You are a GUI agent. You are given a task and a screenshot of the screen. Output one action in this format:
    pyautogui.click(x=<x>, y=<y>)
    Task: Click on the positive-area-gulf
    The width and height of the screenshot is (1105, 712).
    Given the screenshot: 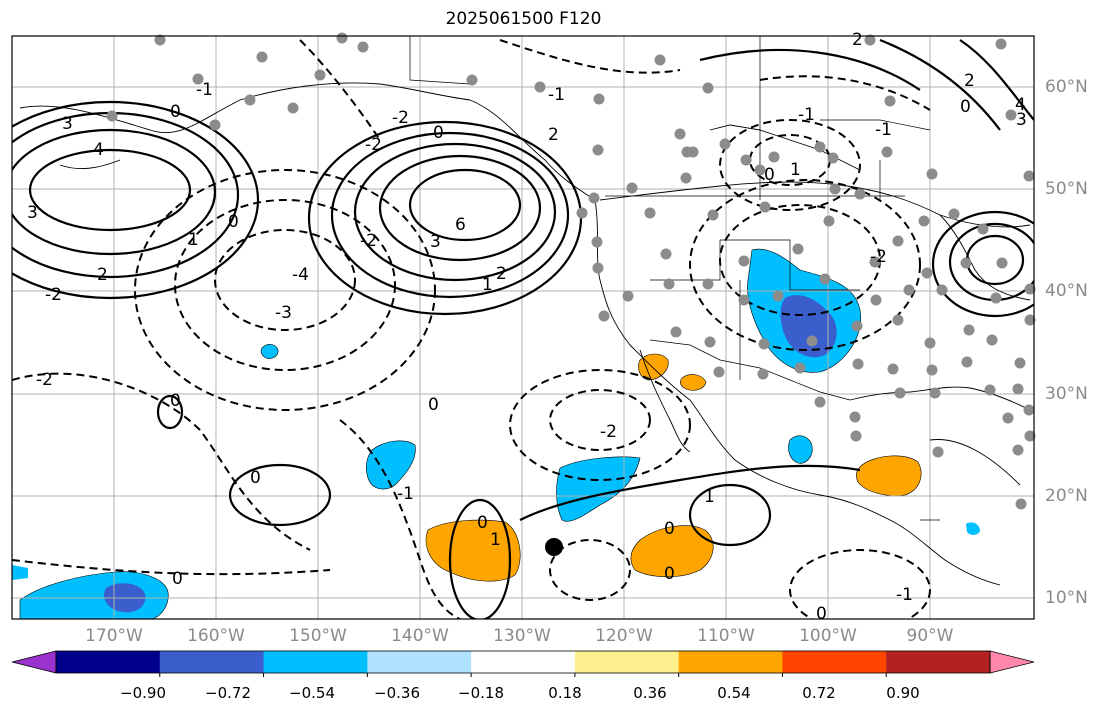 What is the action you would take?
    pyautogui.click(x=889, y=476)
    